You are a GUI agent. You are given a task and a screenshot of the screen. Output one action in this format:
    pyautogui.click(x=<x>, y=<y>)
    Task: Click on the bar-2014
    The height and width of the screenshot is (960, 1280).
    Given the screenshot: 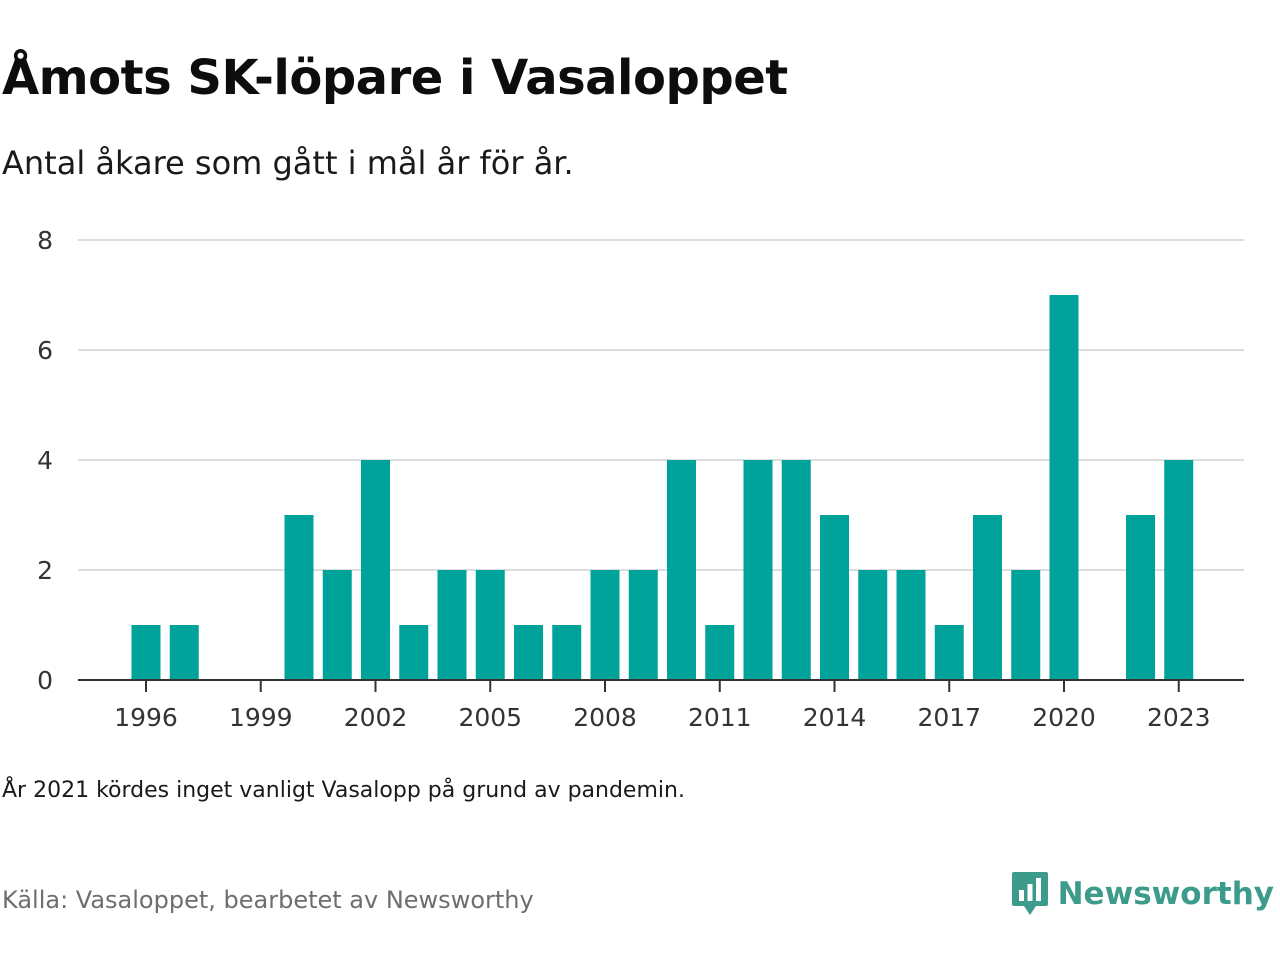 What is the action you would take?
    pyautogui.click(x=834, y=597)
    